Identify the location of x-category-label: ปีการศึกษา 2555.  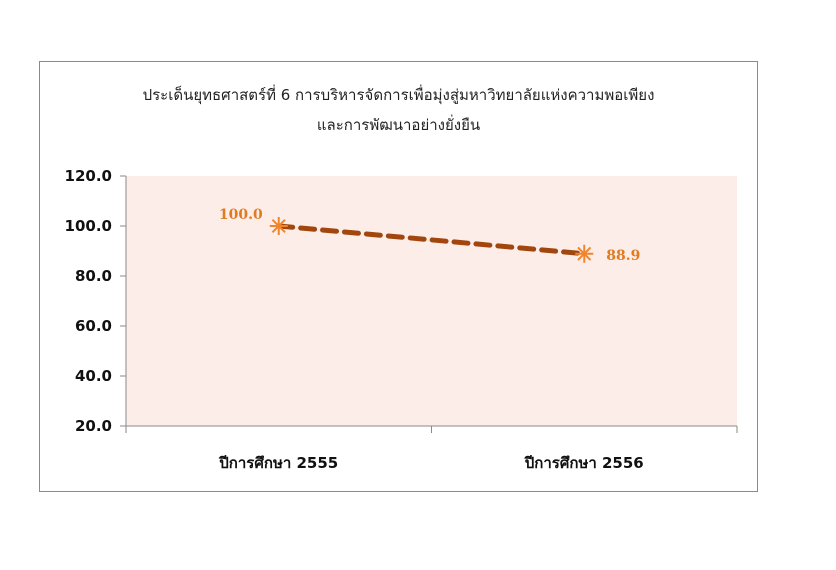
(278, 463).